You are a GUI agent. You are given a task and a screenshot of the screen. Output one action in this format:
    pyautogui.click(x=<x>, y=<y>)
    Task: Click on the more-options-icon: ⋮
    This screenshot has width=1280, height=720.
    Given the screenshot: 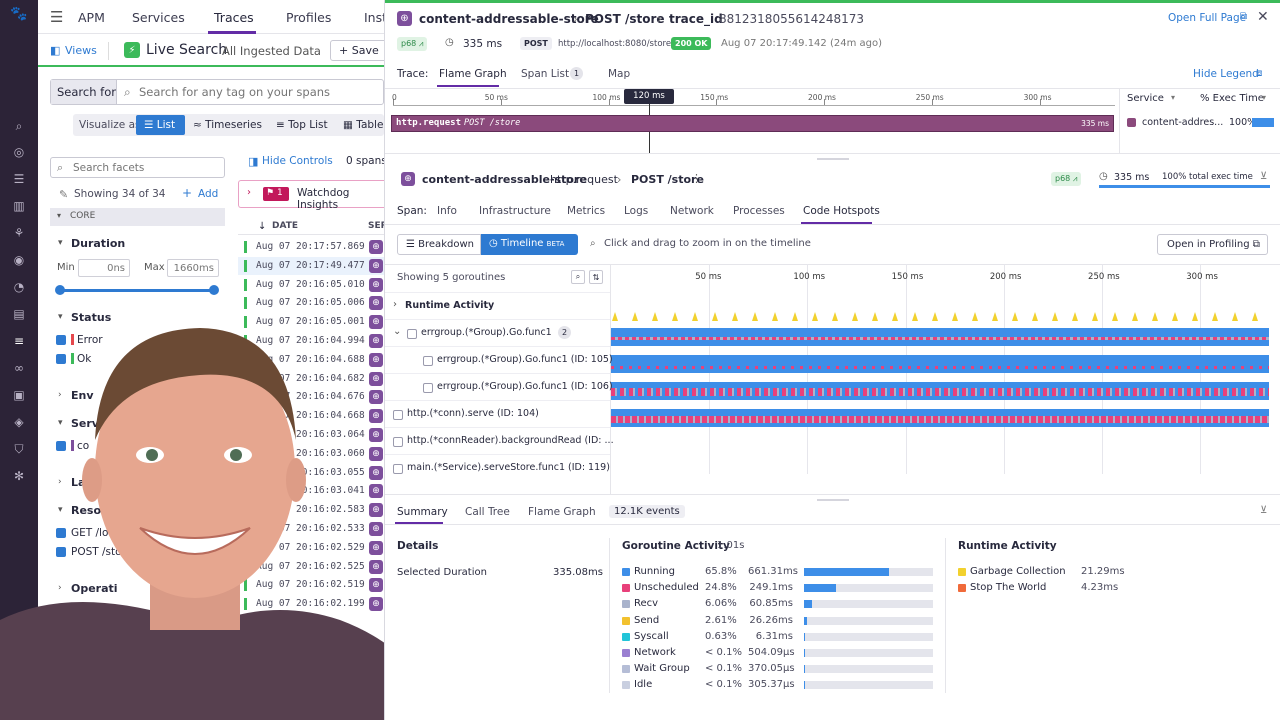 What is the action you would take?
    pyautogui.click(x=696, y=178)
    